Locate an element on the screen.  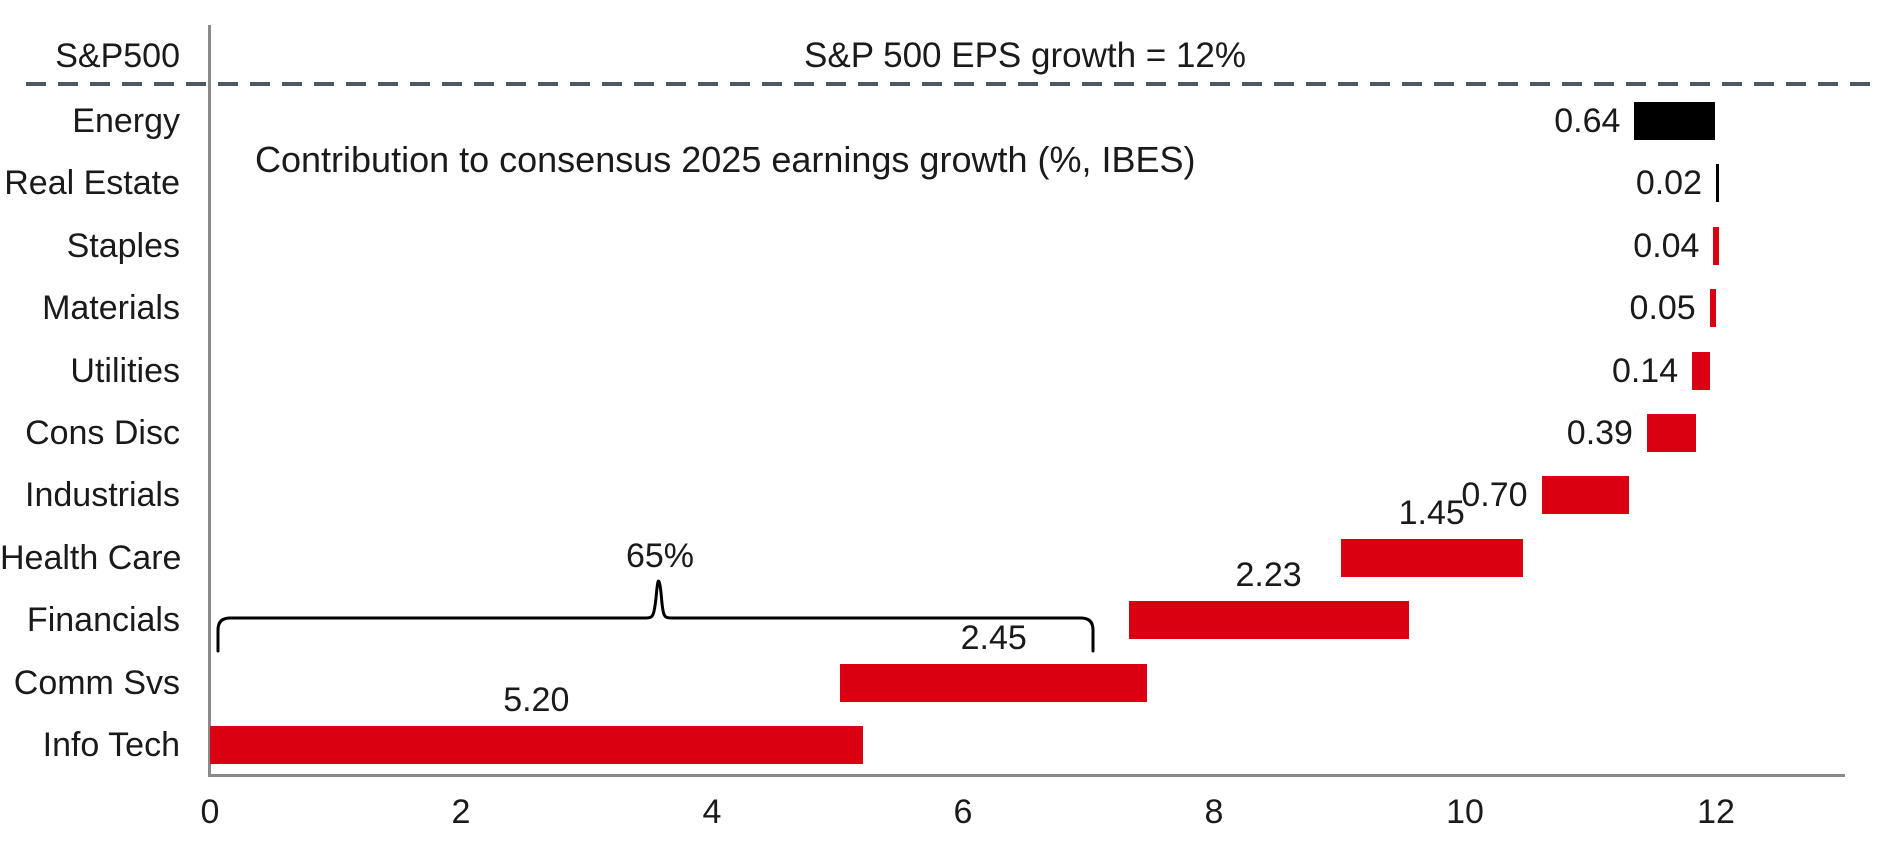
category-label: Real Estate is located at coordinates (92, 183).